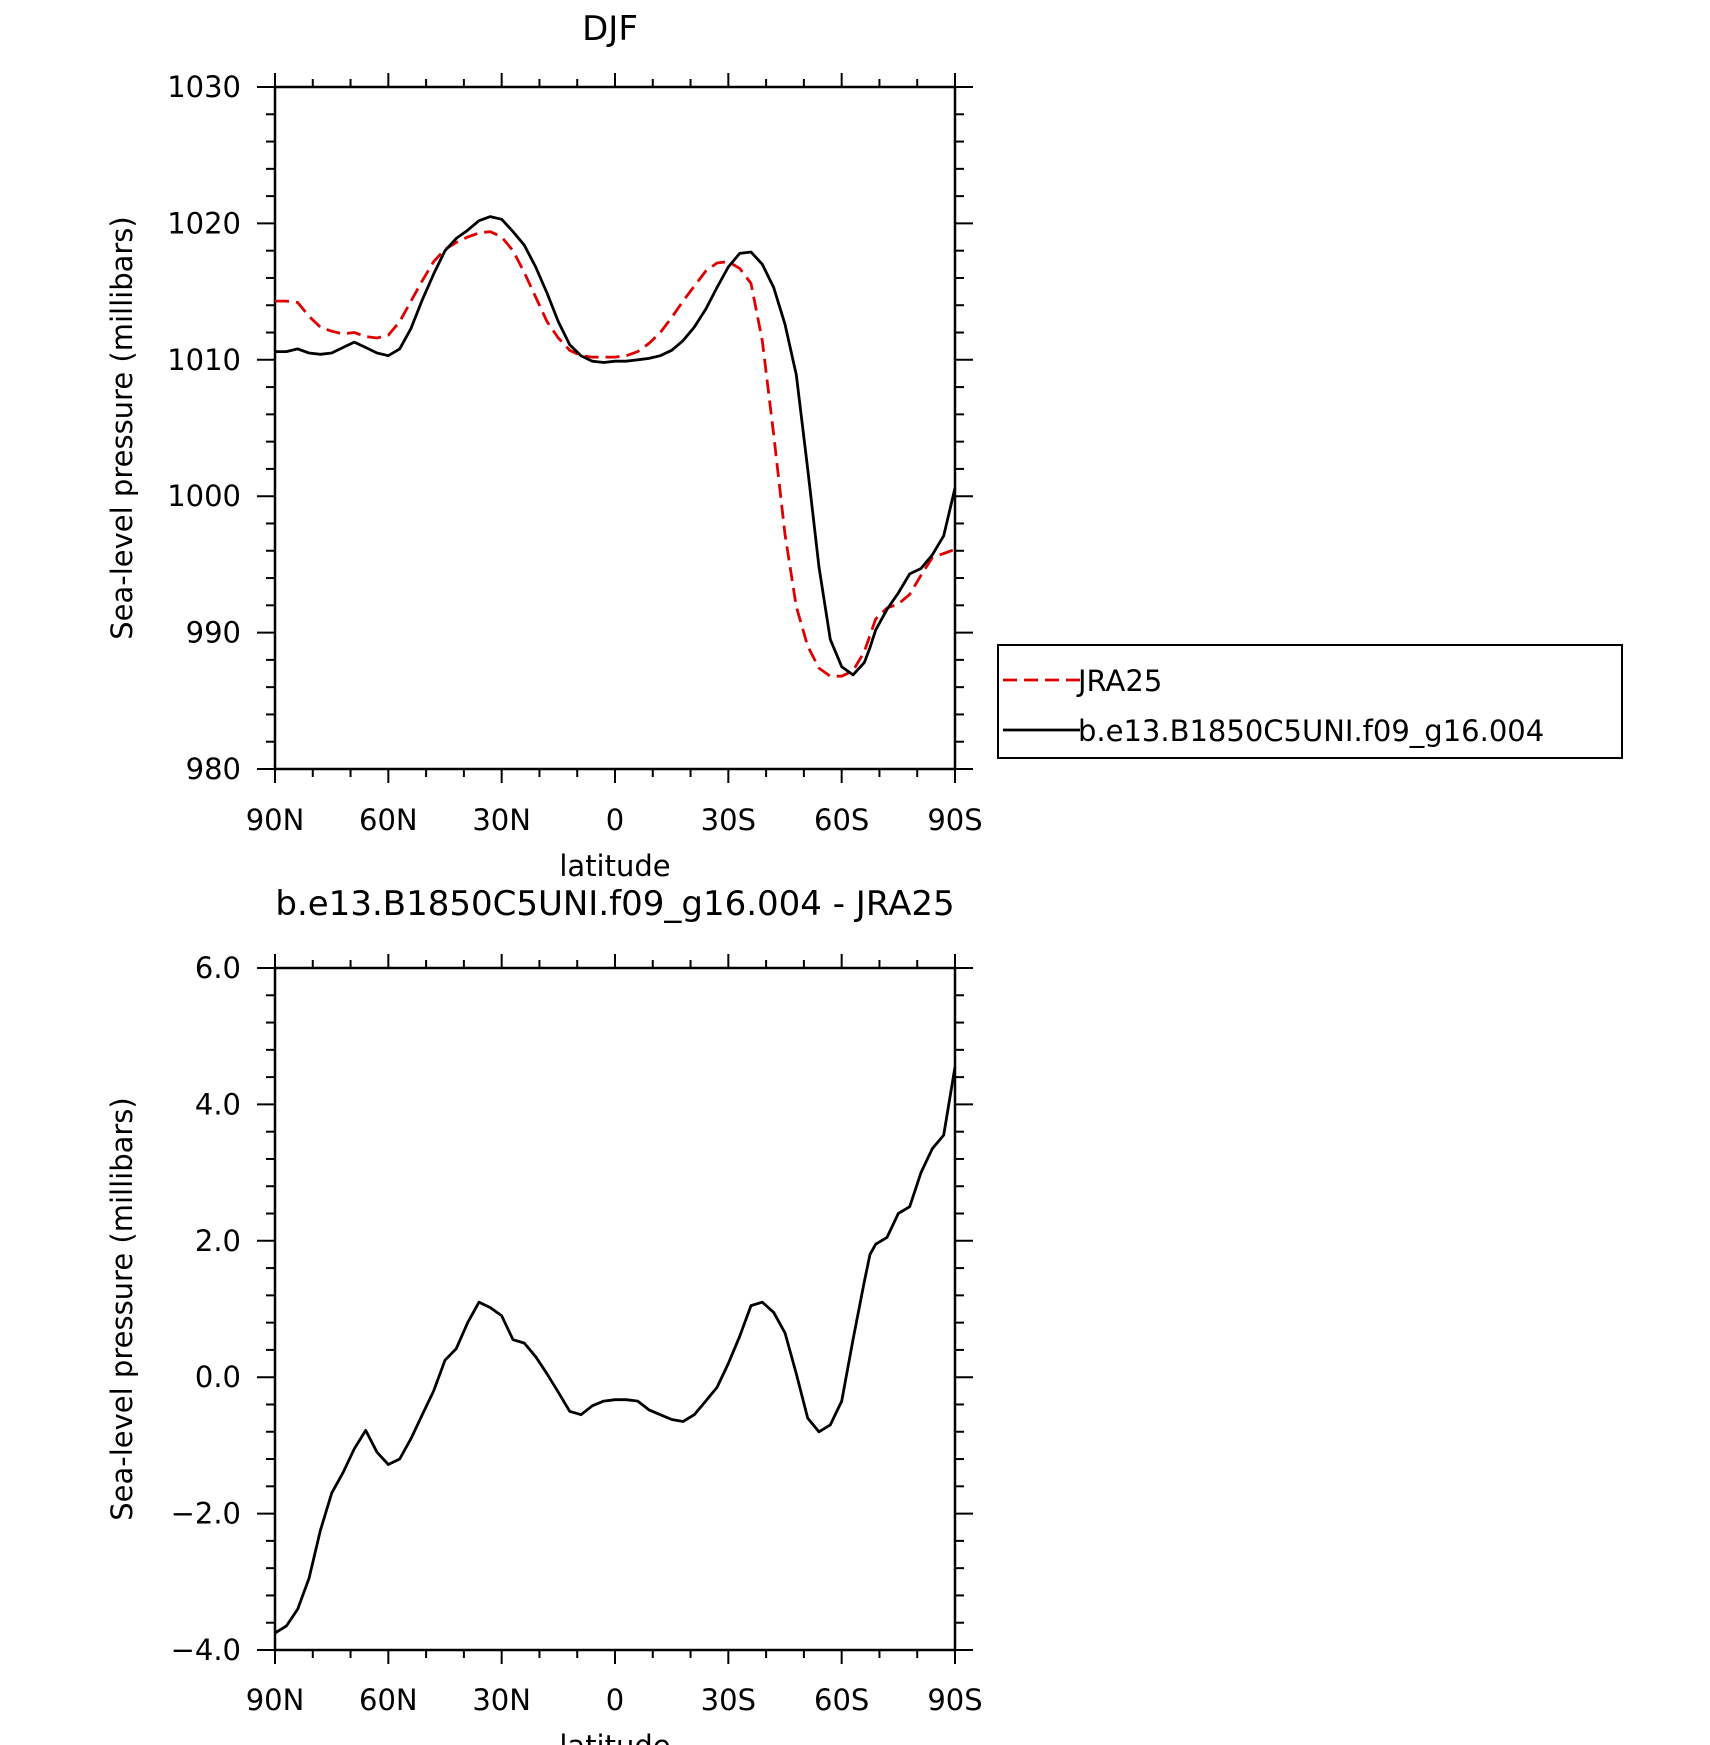 This screenshot has width=1710, height=1745. Describe the element at coordinates (204, 223) in the screenshot. I see `y-tick-label: 1020` at that location.